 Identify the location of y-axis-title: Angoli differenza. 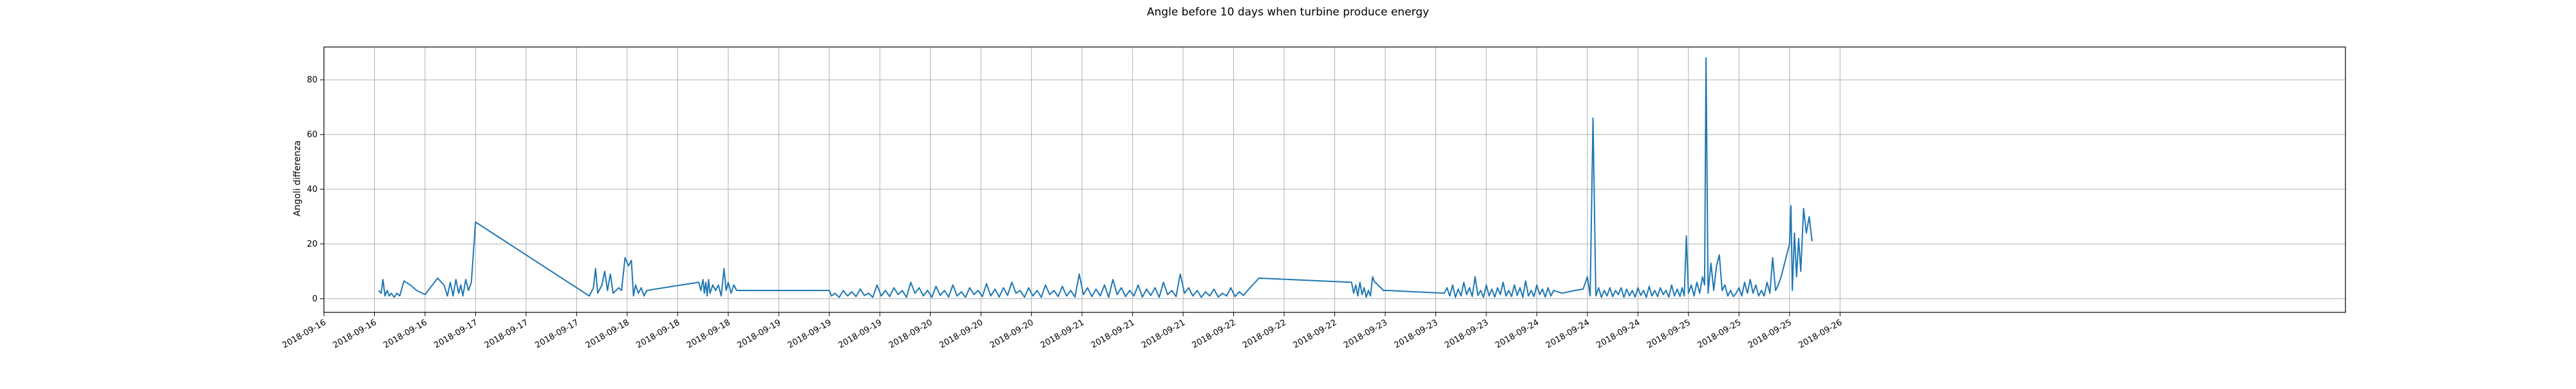
(297, 178).